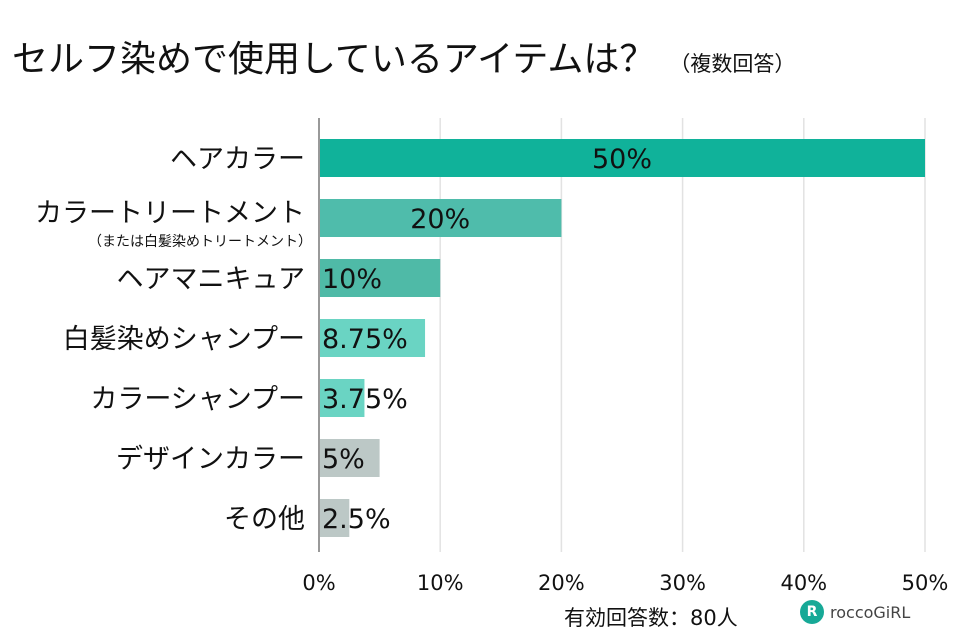 The height and width of the screenshot is (640, 960). What do you see at coordinates (682, 583) in the screenshot?
I see `x-tick-label: 30%` at bounding box center [682, 583].